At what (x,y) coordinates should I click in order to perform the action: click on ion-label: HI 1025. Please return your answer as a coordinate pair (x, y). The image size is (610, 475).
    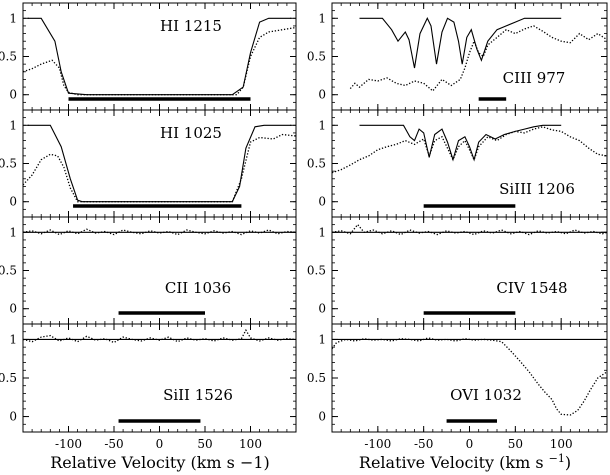
    Looking at the image, I should click on (191, 133).